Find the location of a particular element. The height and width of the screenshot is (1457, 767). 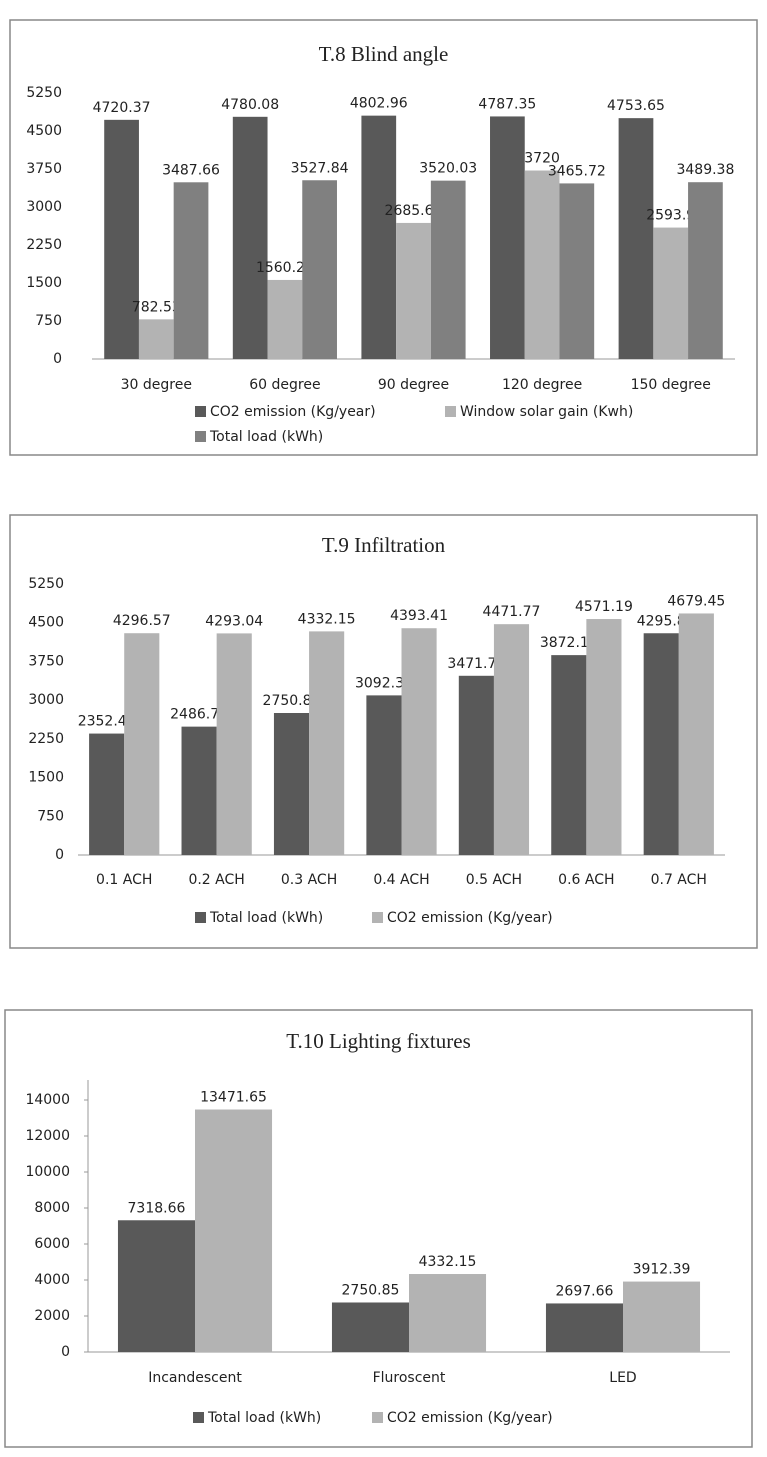

y-tick-label: 10000 is located at coordinates (47, 1172).